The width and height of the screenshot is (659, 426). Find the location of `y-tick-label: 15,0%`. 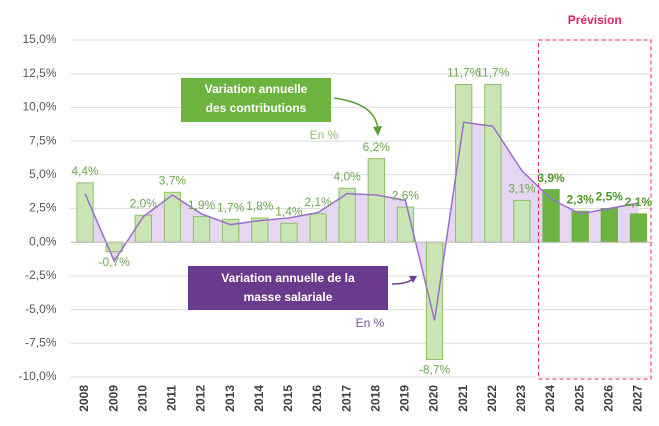

y-tick-label: 15,0% is located at coordinates (39, 39).